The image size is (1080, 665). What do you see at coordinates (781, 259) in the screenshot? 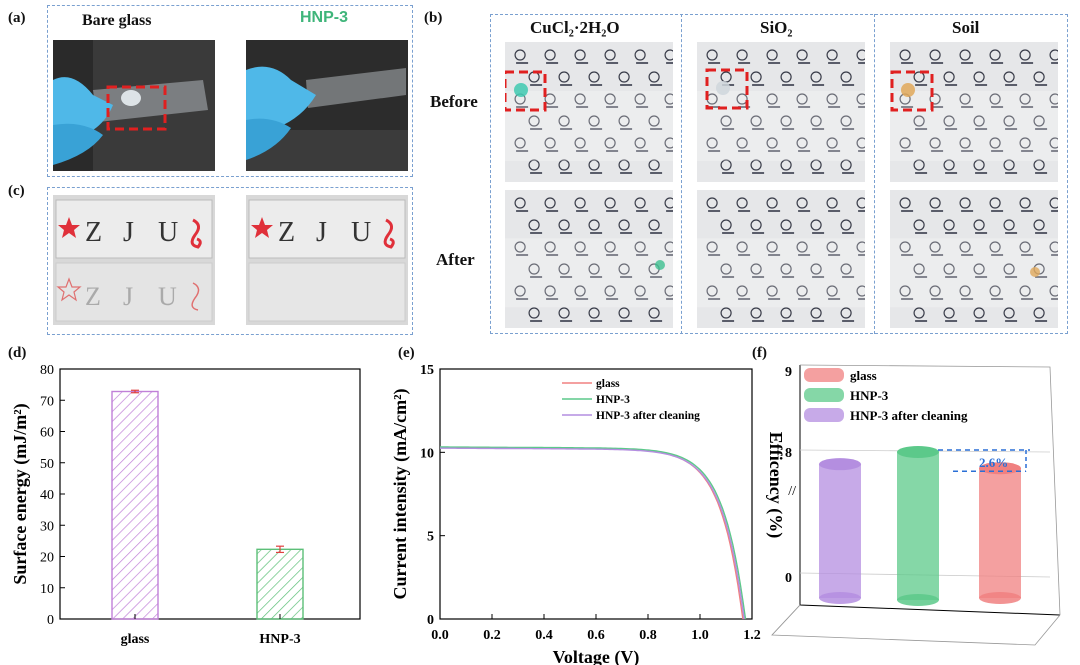
I see `photo-after-sio2` at bounding box center [781, 259].